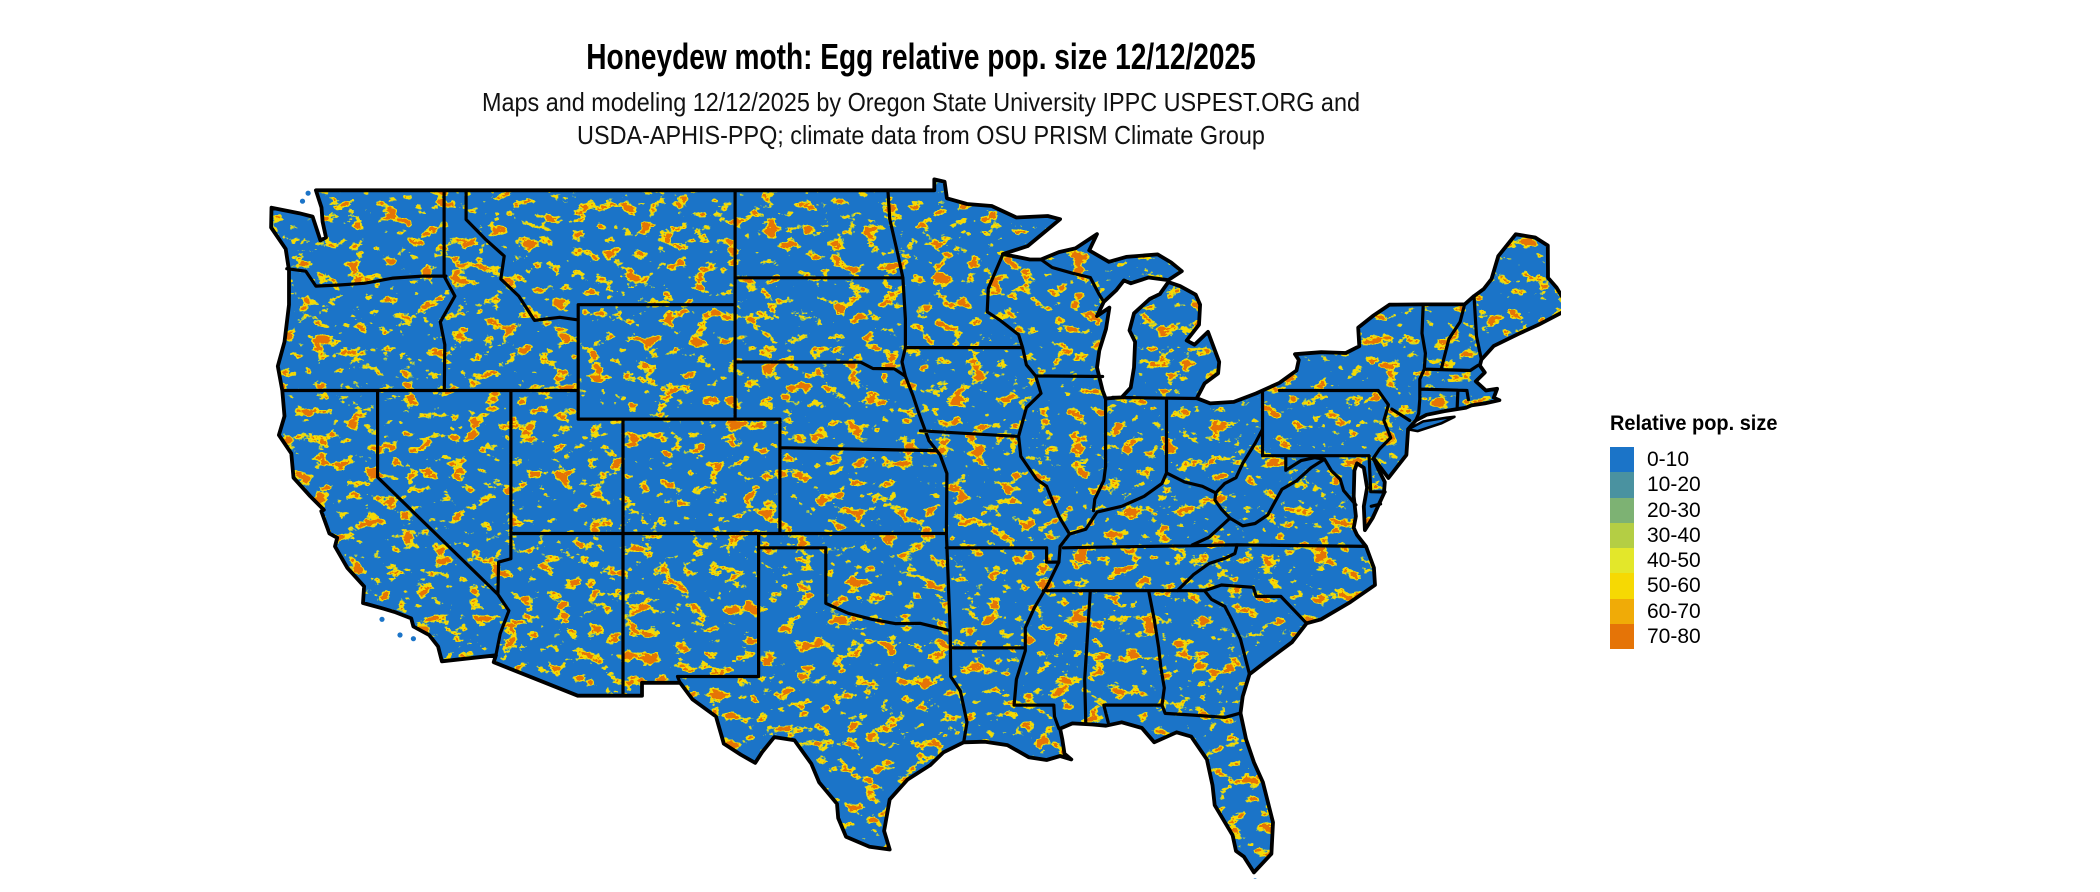  I want to click on legend-label-40-50: 40-50, so click(1674, 561).